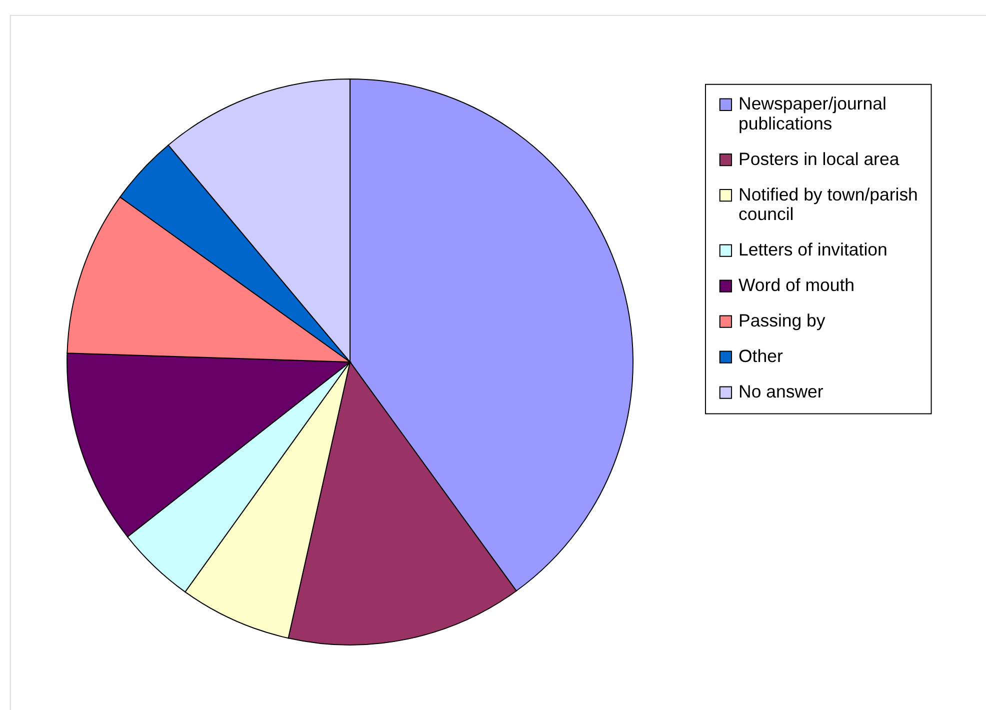 This screenshot has height=710, width=986. Describe the element at coordinates (796, 284) in the screenshot. I see `legend-label: Word of mouth` at that location.